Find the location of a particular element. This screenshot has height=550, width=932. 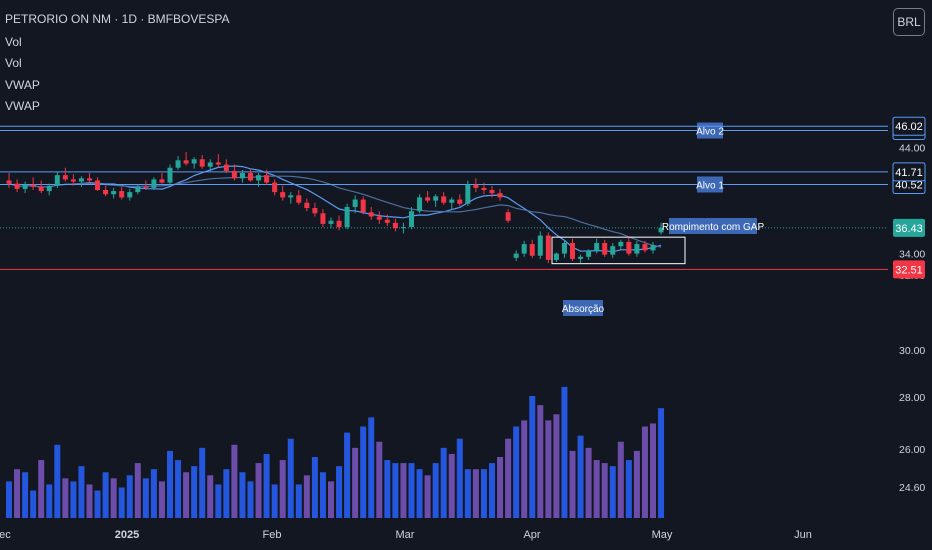

last-price-tag-bg is located at coordinates (909, 227).